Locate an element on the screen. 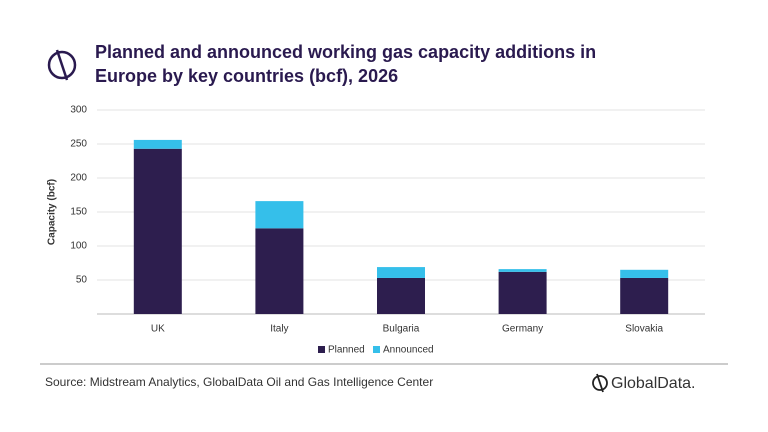 This screenshot has height=432, width=768. brand: GlobalData. is located at coordinates (653, 383).